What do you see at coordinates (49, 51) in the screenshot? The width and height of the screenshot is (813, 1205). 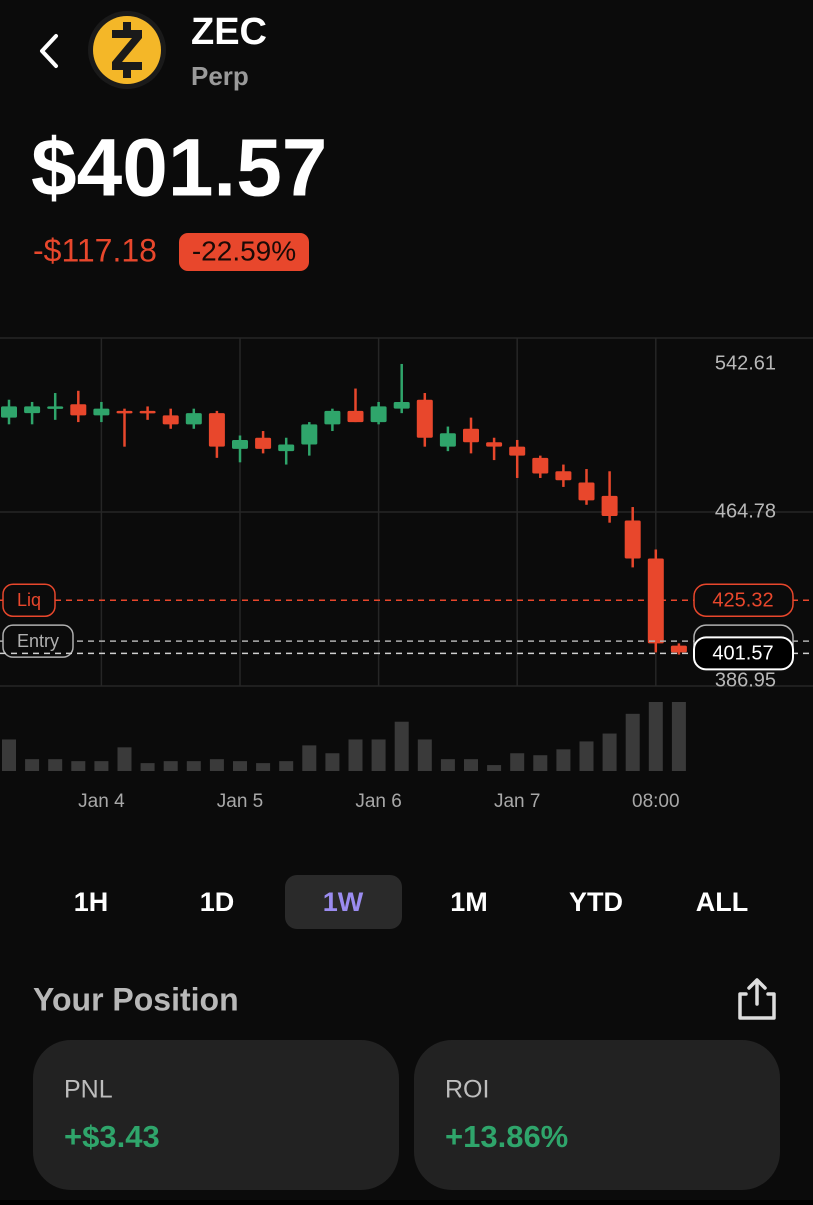 I see `back-button` at bounding box center [49, 51].